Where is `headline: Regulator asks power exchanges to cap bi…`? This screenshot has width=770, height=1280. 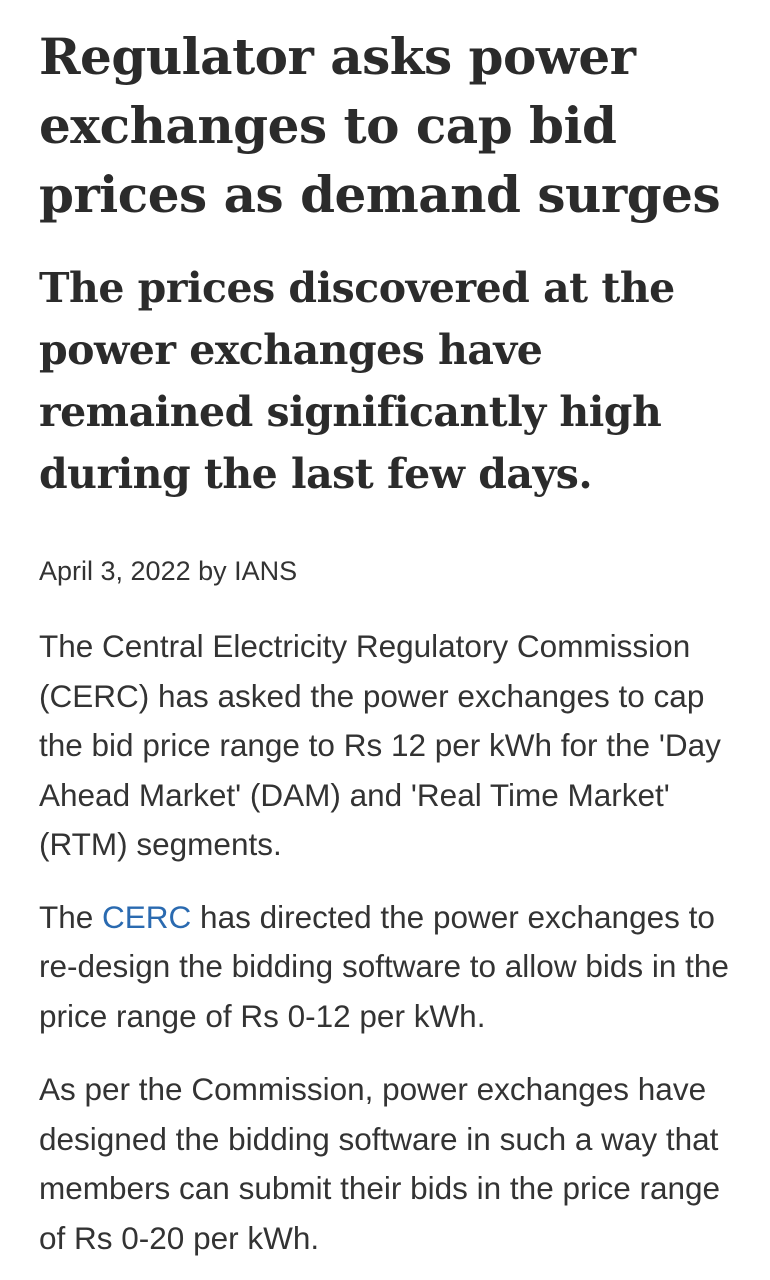 headline: Regulator asks power exchanges to cap bi… is located at coordinates (380, 125).